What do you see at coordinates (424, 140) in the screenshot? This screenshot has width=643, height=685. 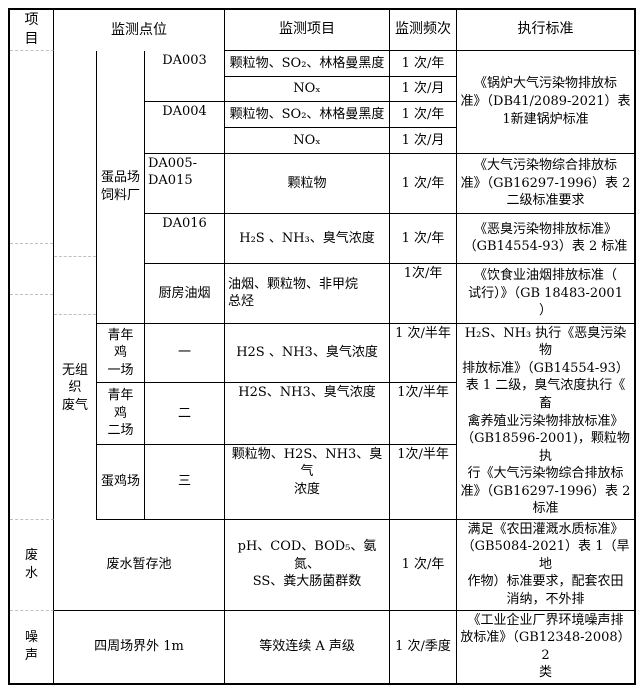 I see `cell-freq-da004-nox: 1 次/月` at bounding box center [424, 140].